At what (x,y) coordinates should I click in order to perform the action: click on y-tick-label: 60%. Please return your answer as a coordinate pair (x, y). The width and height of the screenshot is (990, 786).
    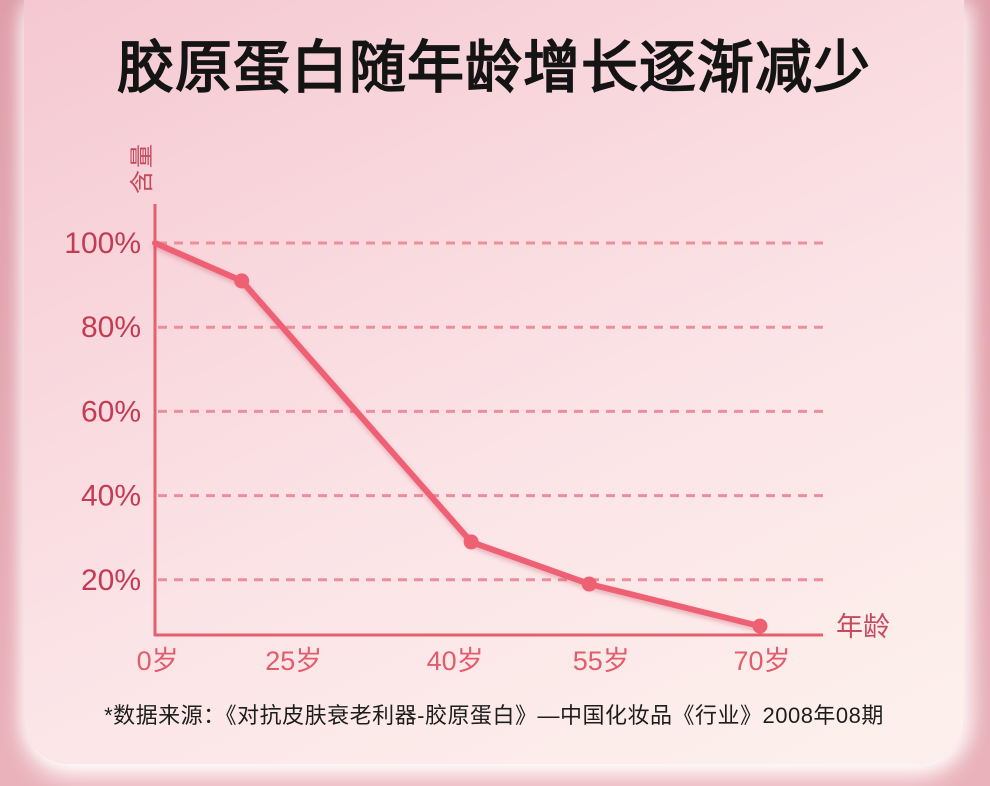
    Looking at the image, I should click on (111, 411).